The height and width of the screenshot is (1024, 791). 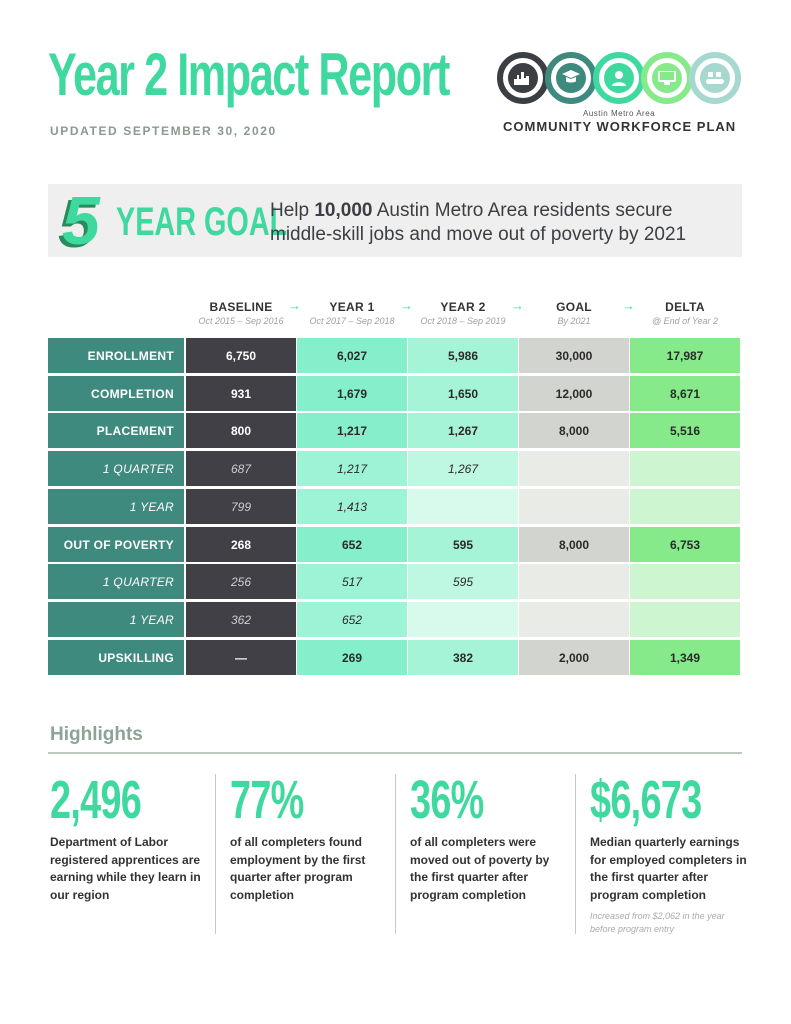 What do you see at coordinates (463, 355) in the screenshot?
I see `cell-year2: 5,986` at bounding box center [463, 355].